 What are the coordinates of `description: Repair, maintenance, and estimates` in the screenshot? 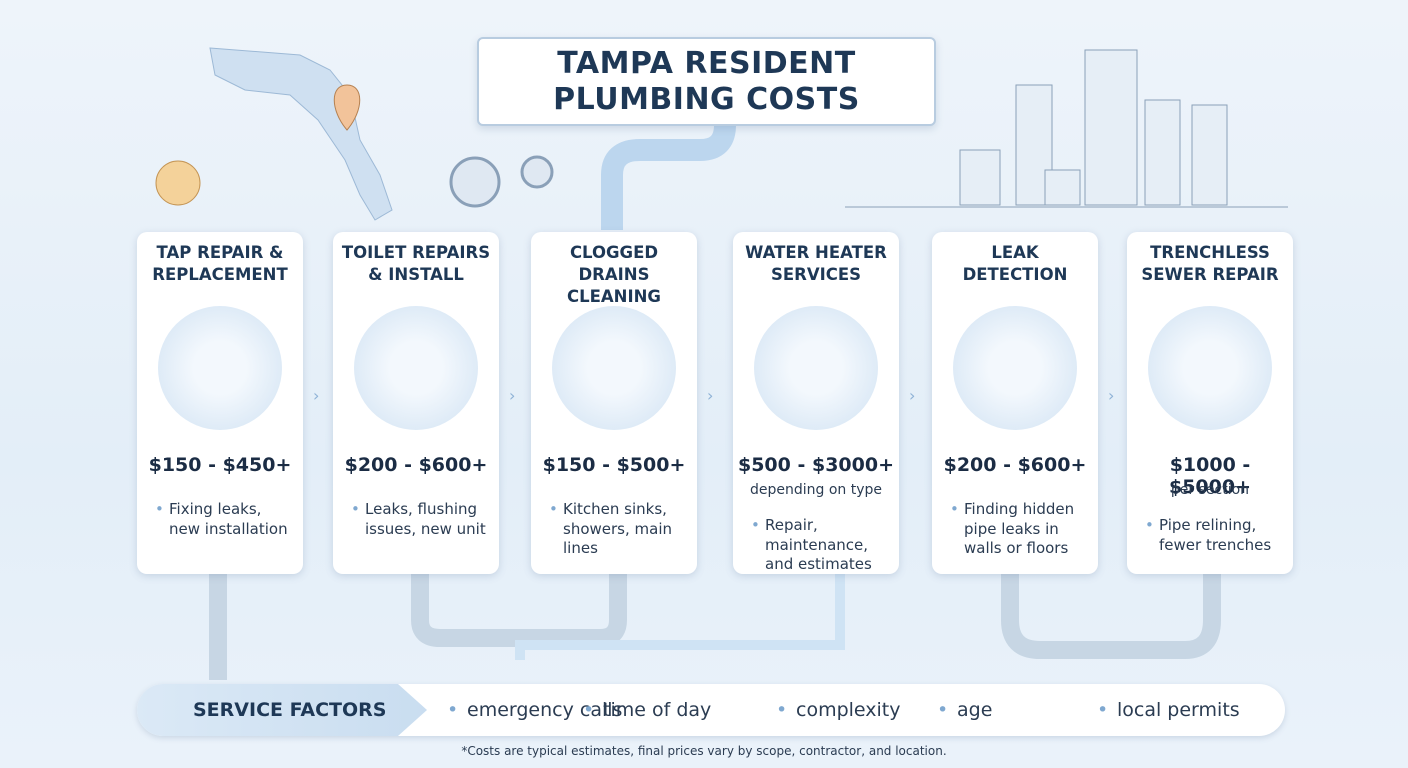 It's located at (820, 545).